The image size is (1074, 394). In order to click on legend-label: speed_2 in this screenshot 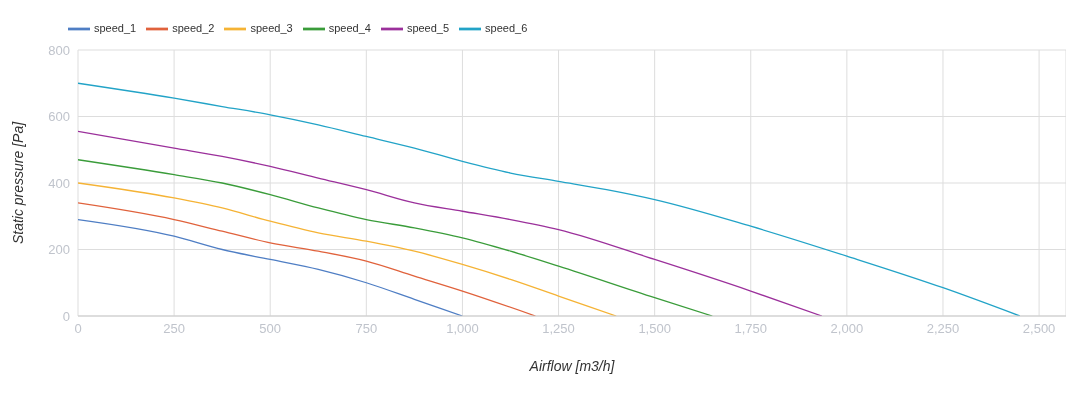, I will do `click(193, 27)`.